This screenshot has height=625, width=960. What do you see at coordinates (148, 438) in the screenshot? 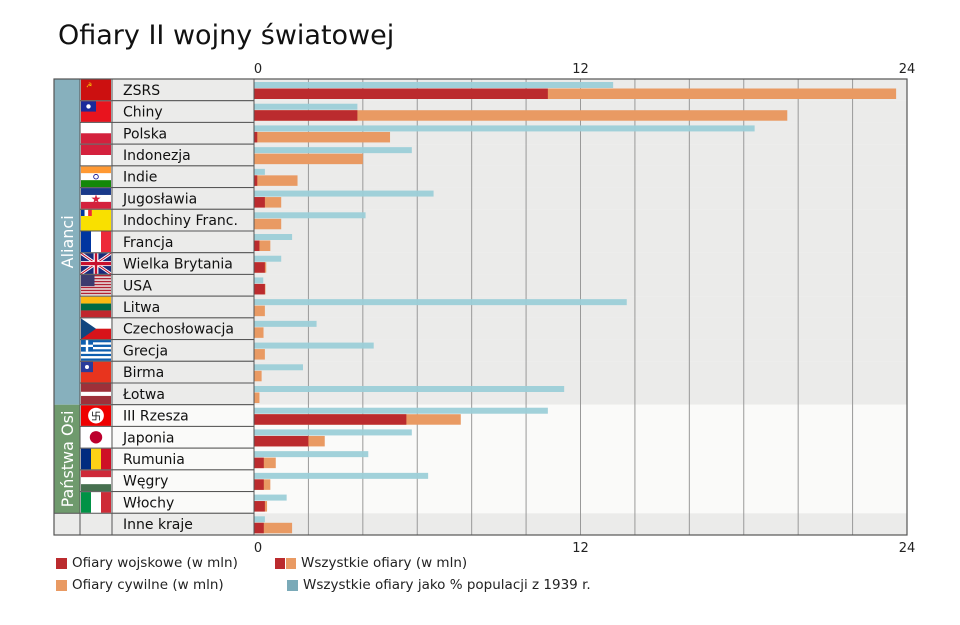
I see `category-label: Japonia` at bounding box center [148, 438].